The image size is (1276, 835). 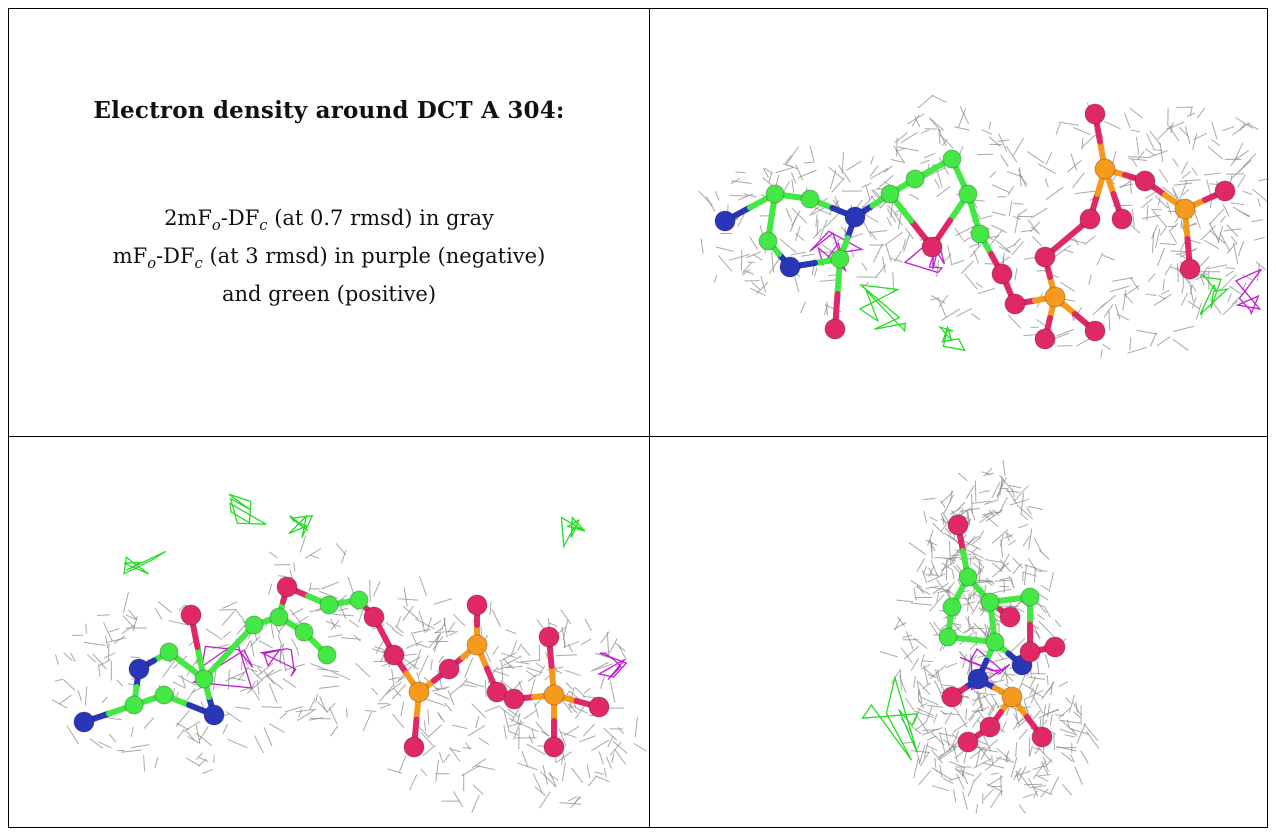 I want to click on legend-line-difference: mFo-DFc (at 3 rmsd) in purple (negative), so click(x=329, y=258).